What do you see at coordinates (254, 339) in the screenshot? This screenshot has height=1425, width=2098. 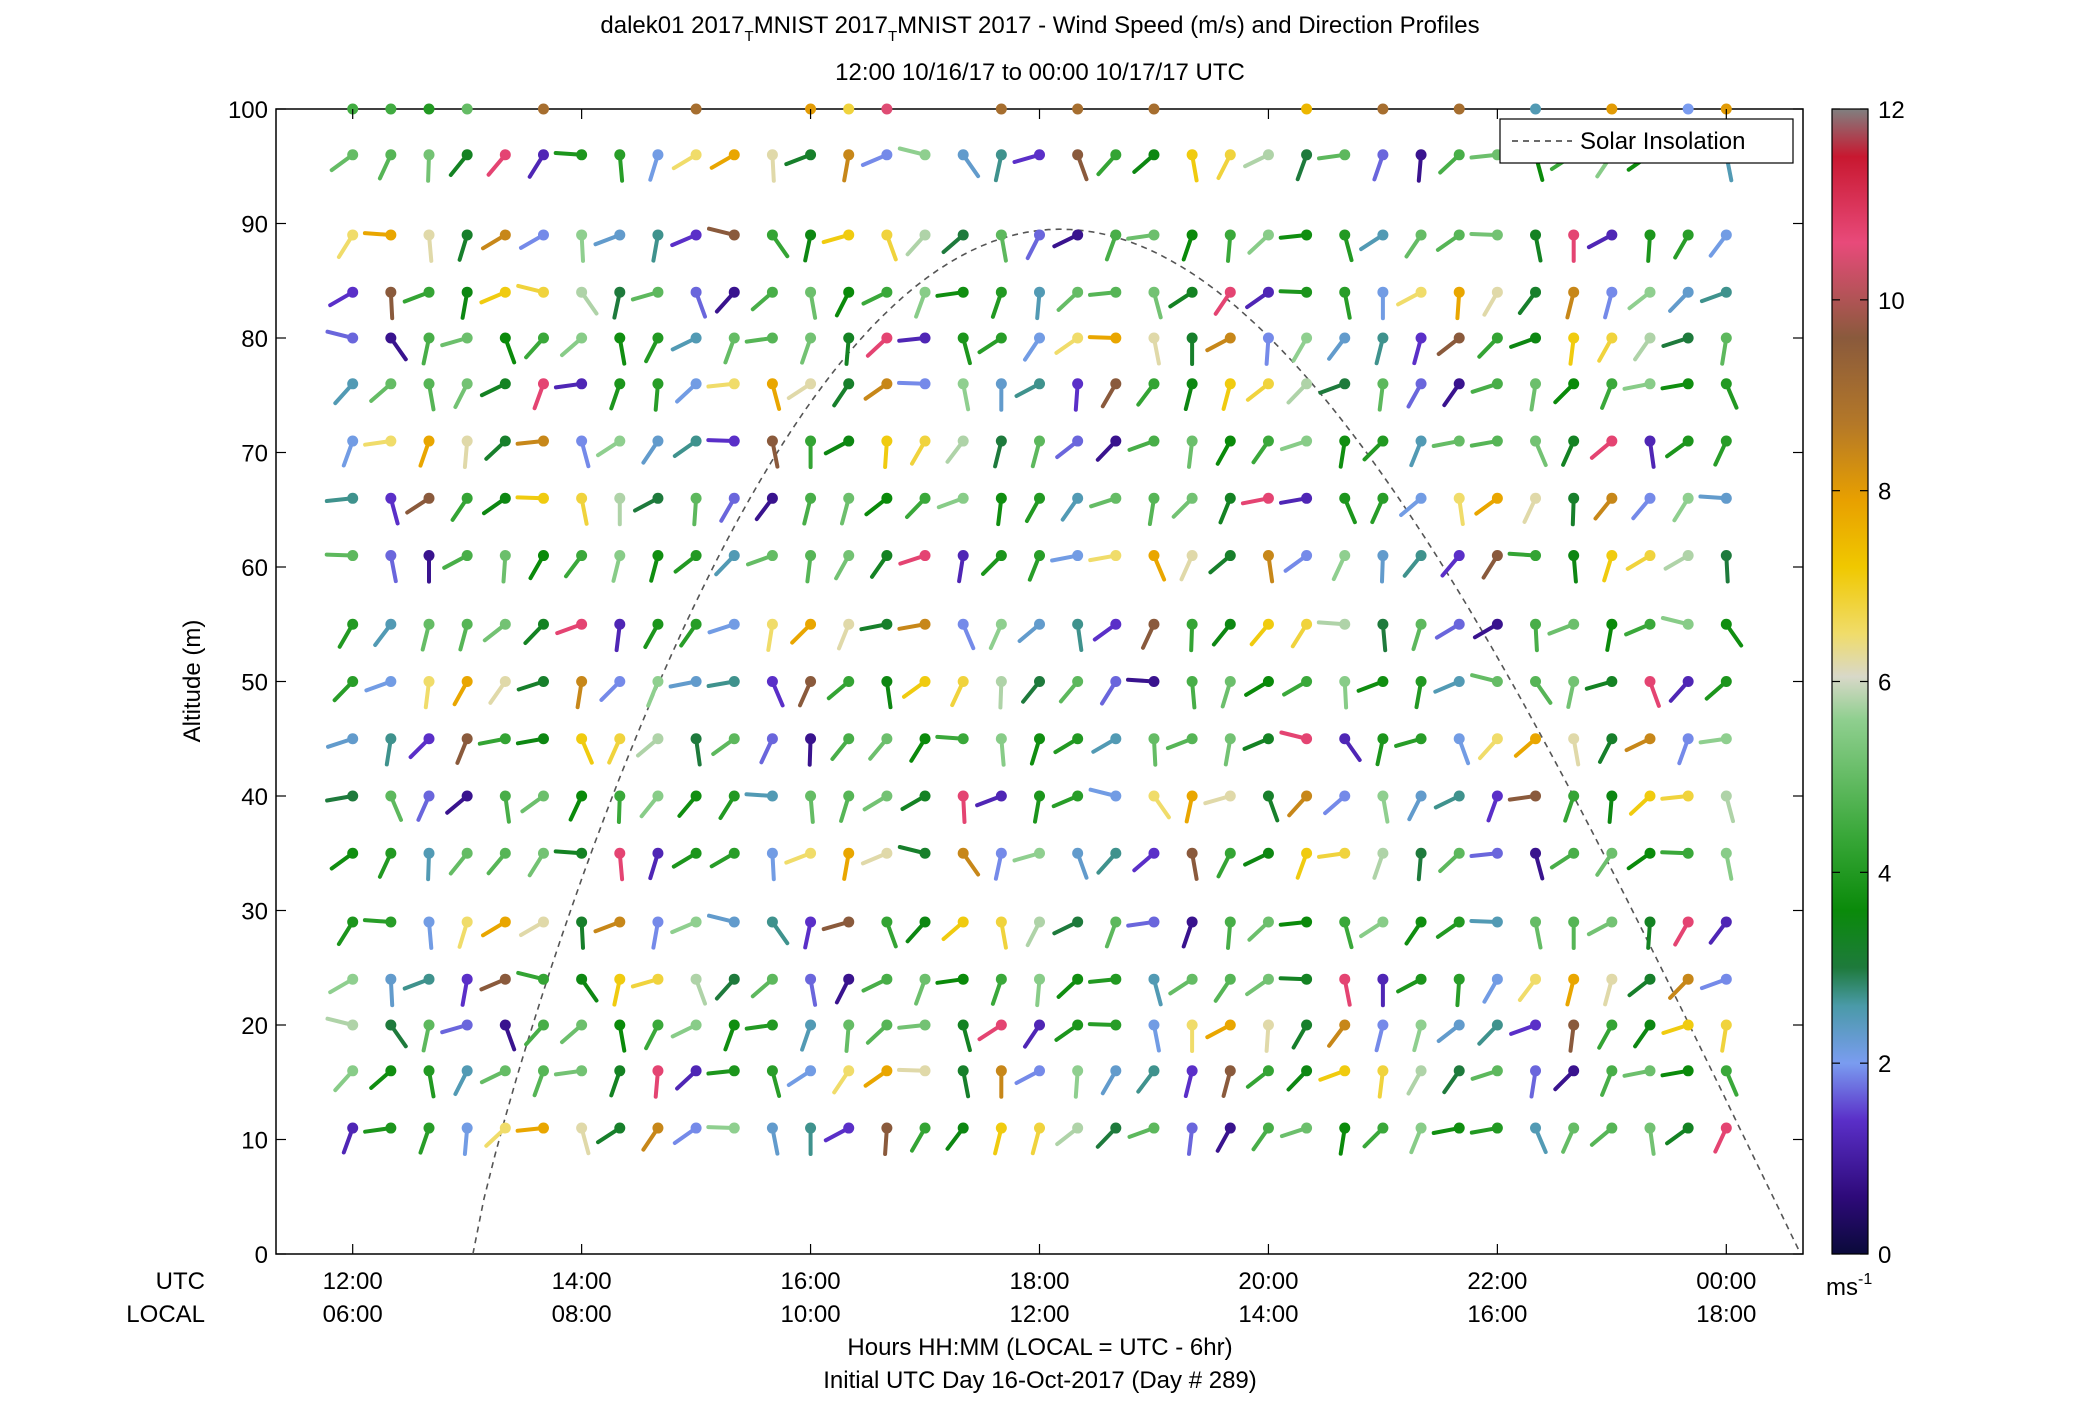 I see `y-tick-label: 80` at bounding box center [254, 339].